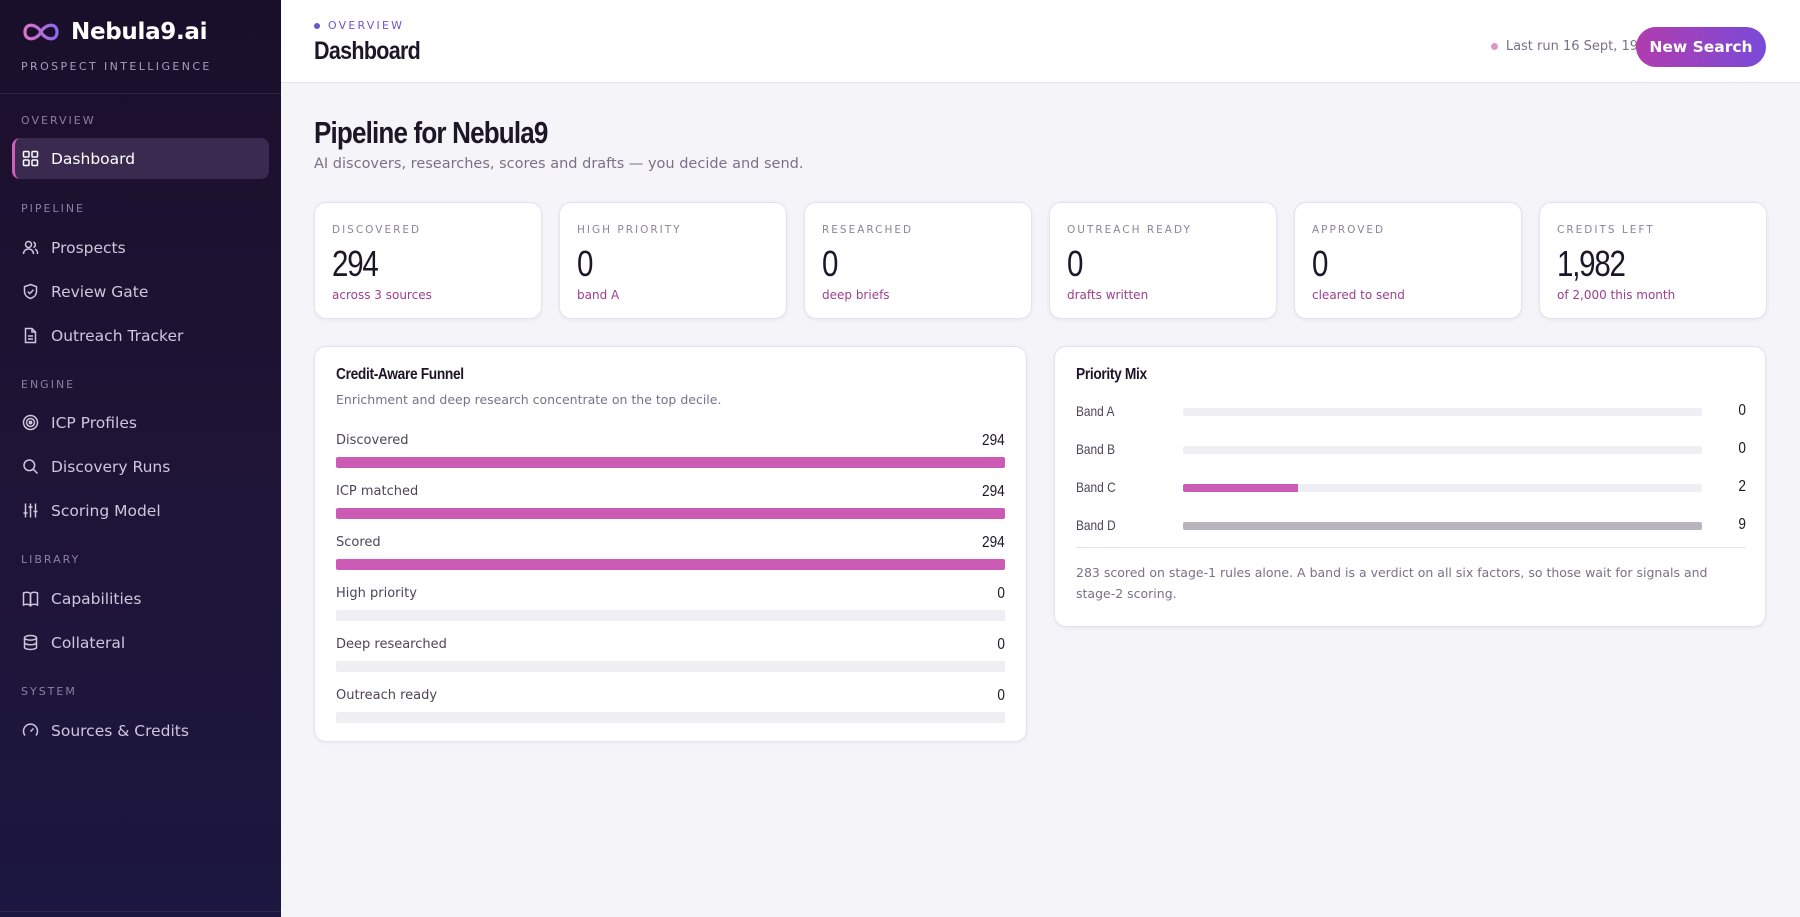 This screenshot has width=1800, height=917. I want to click on funnel-label: Scored, so click(358, 542).